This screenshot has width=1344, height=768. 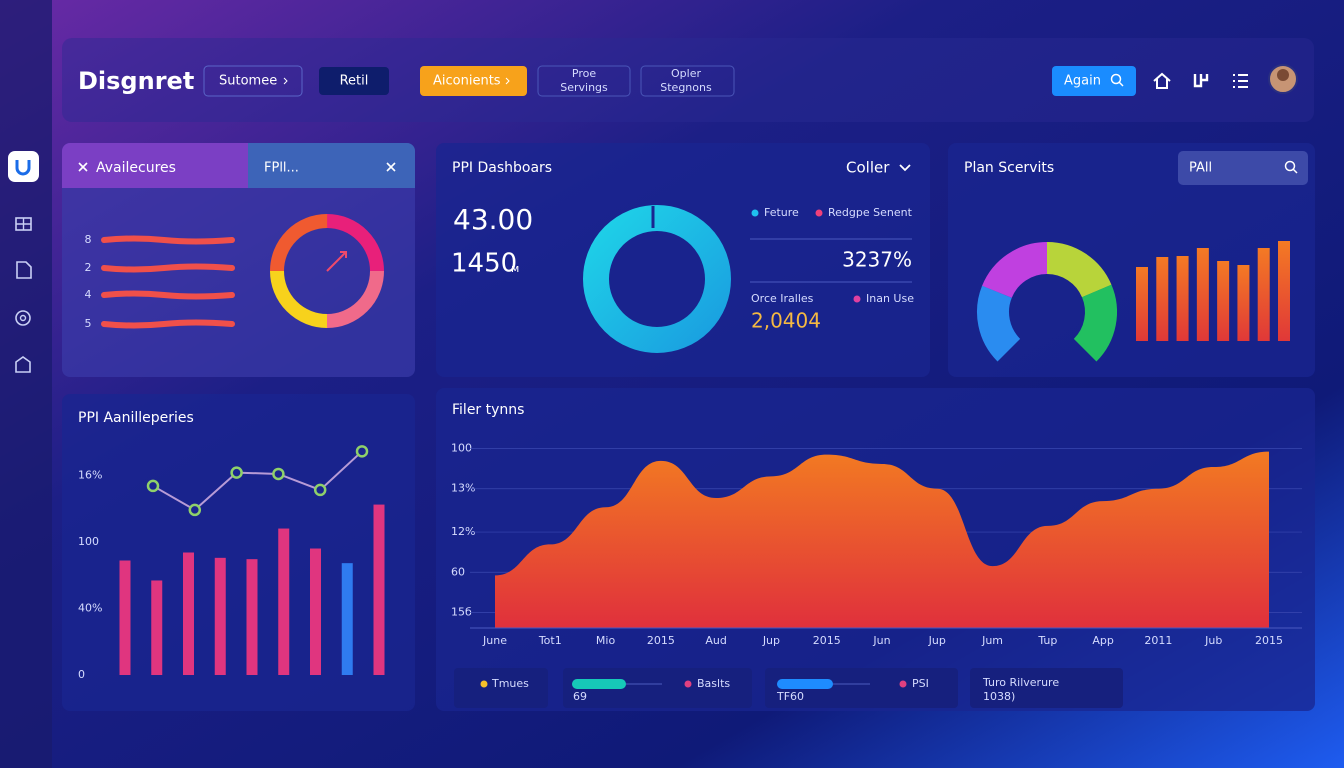 I want to click on search-button-frame, so click(x=1094, y=81).